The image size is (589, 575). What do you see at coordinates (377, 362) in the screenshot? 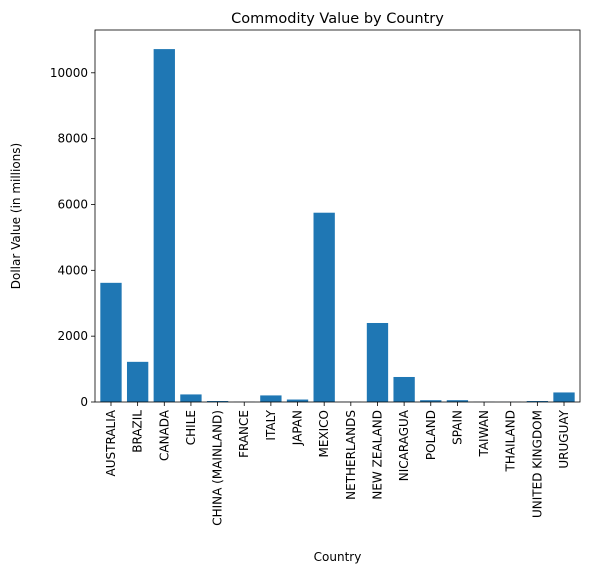
I see `bar-new-zealand` at bounding box center [377, 362].